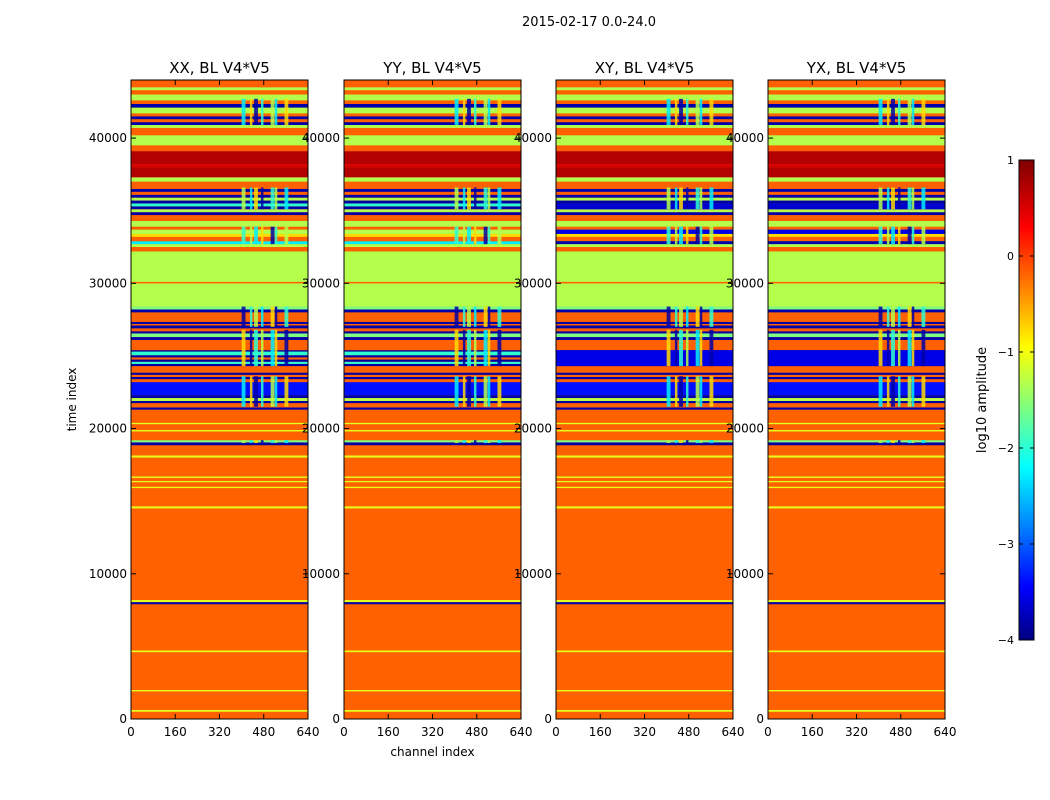 This screenshot has height=800, width=1050. Describe the element at coordinates (589, 22) in the screenshot. I see `figure-suptitle: 2015-02-17 0.0-24.0` at that location.